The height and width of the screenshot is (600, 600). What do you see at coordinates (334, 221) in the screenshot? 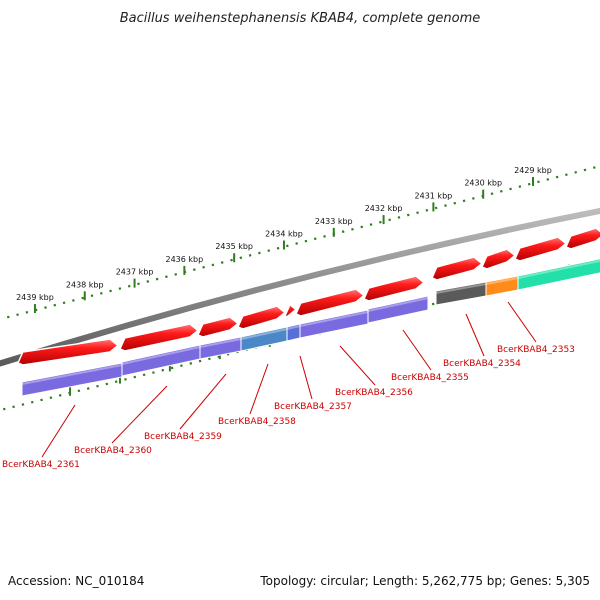
I see `ruler-label: 2433 kbp` at bounding box center [334, 221].